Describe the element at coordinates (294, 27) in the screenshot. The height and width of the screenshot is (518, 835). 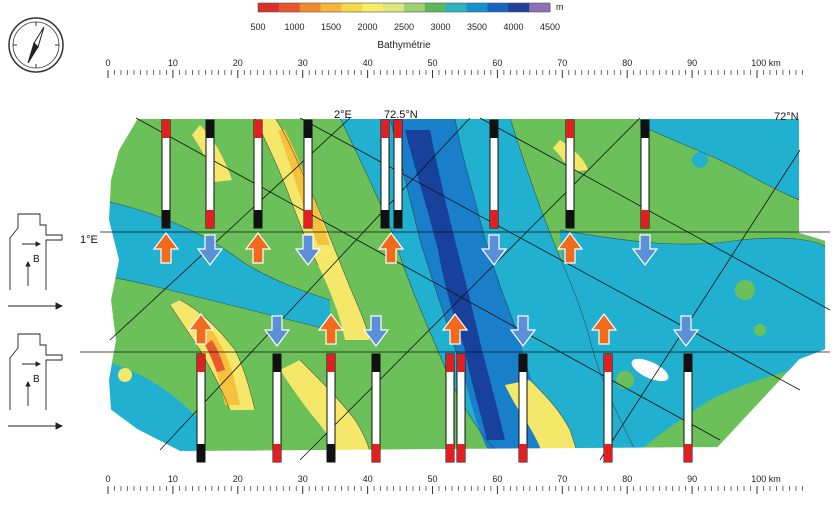
I see `colorbar-tick-label: 1000` at that location.